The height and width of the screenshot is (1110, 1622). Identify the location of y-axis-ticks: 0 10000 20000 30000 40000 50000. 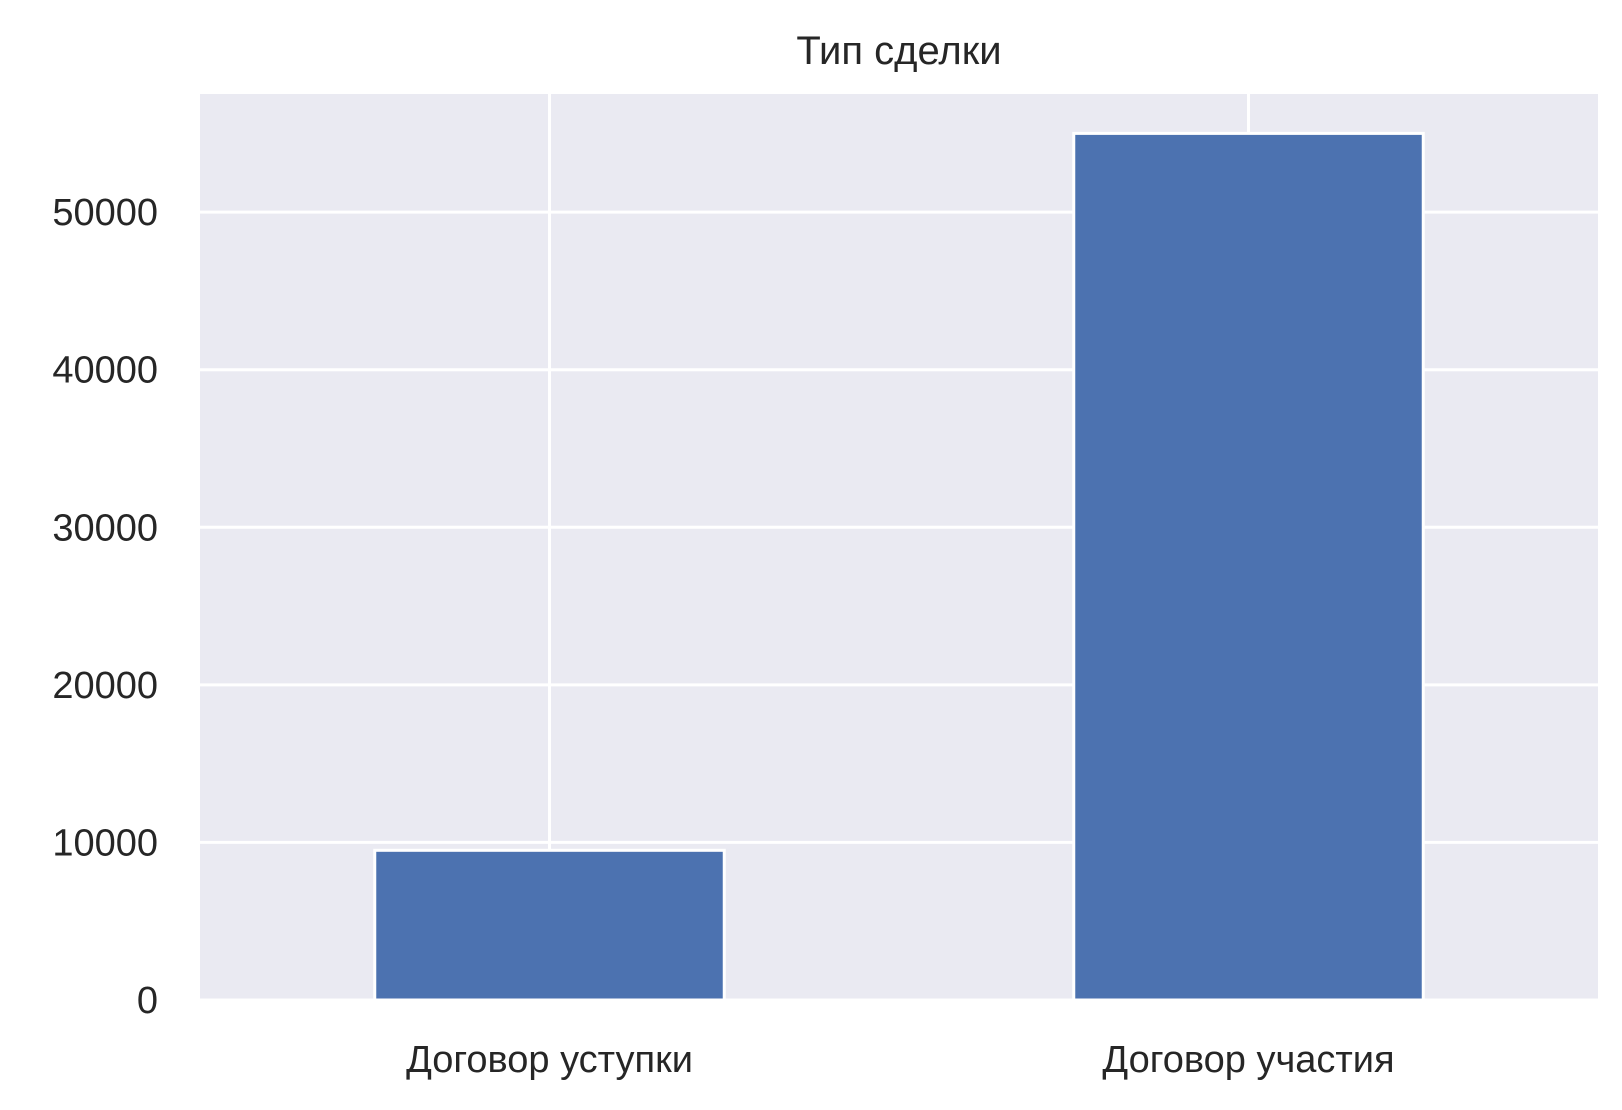
(105, 607).